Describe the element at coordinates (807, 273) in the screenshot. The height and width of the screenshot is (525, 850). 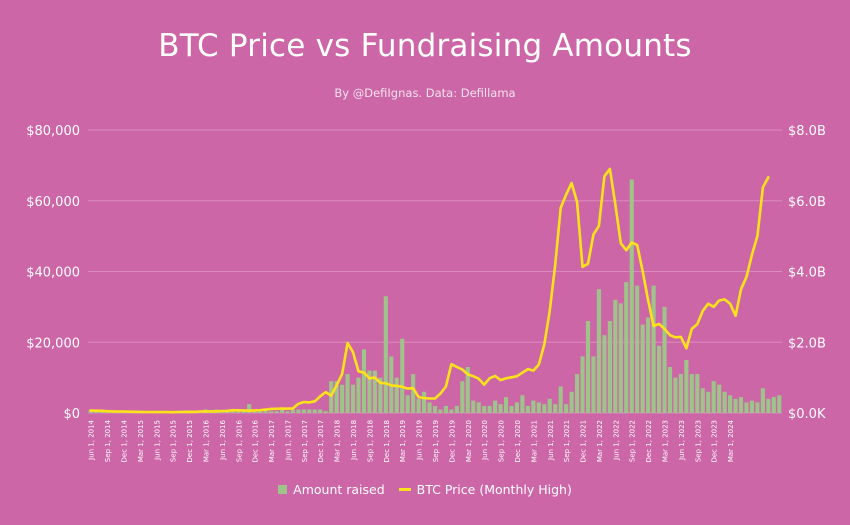
I see `right-axis-tick-label: $4.0B` at that location.